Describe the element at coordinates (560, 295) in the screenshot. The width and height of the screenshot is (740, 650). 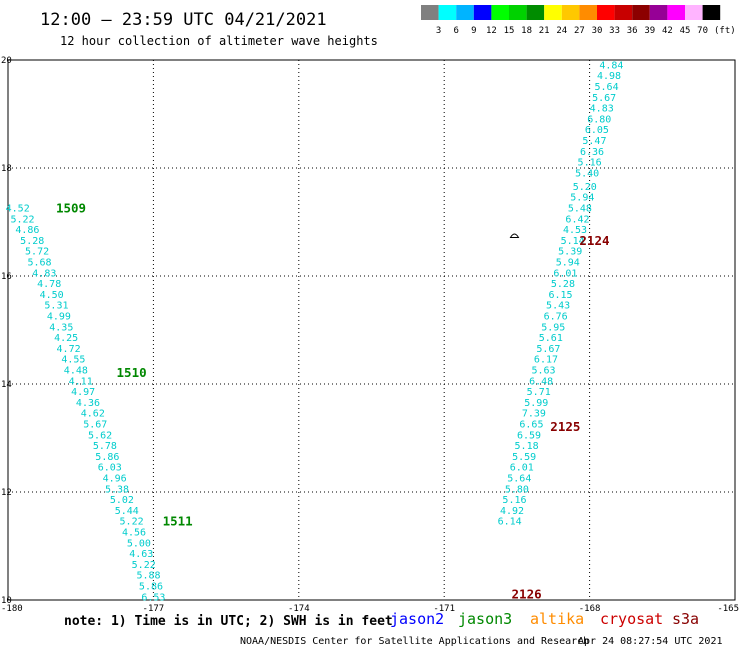
I see `swh-value-cryosat: 6.15` at that location.